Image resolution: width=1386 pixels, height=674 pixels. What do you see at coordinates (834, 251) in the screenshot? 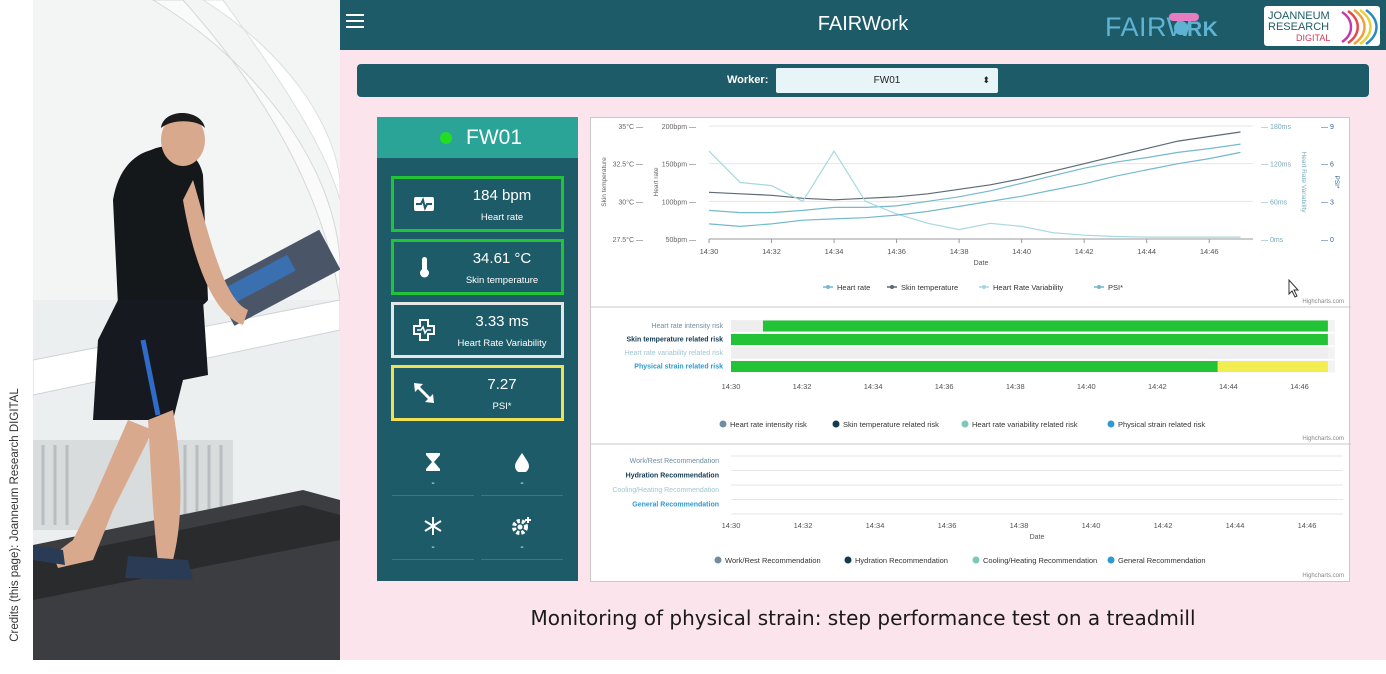
I see `x-tick-label: 14:34` at bounding box center [834, 251].